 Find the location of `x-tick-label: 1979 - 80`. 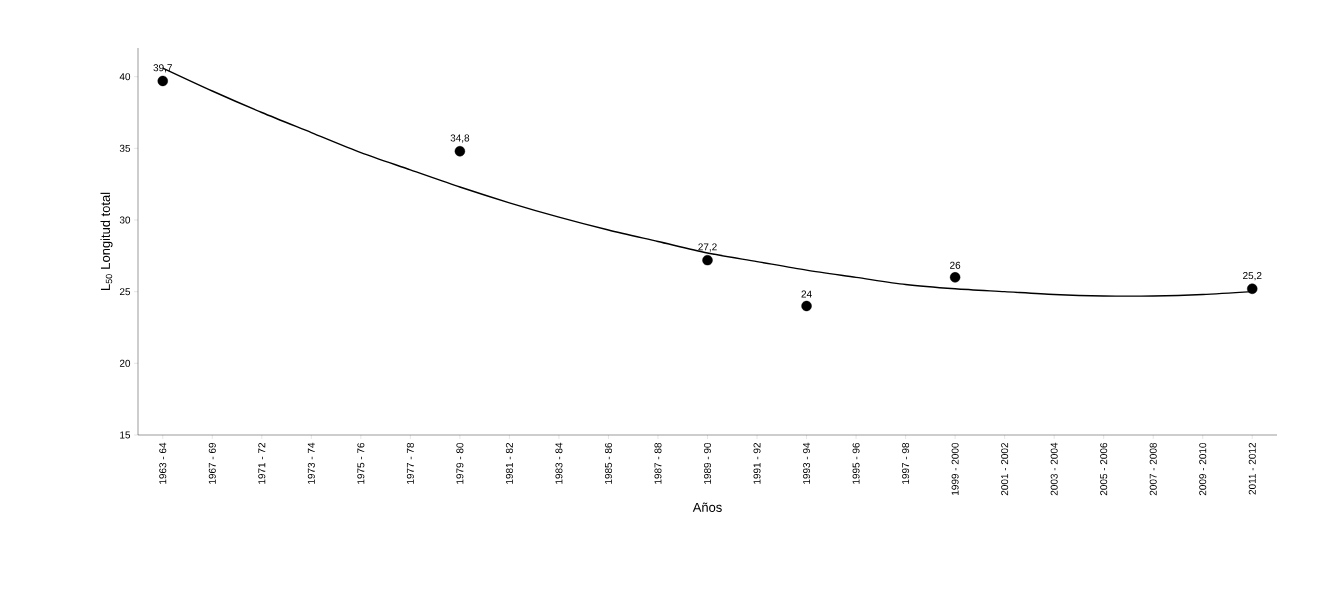

x-tick-label: 1979 - 80 is located at coordinates (460, 463).